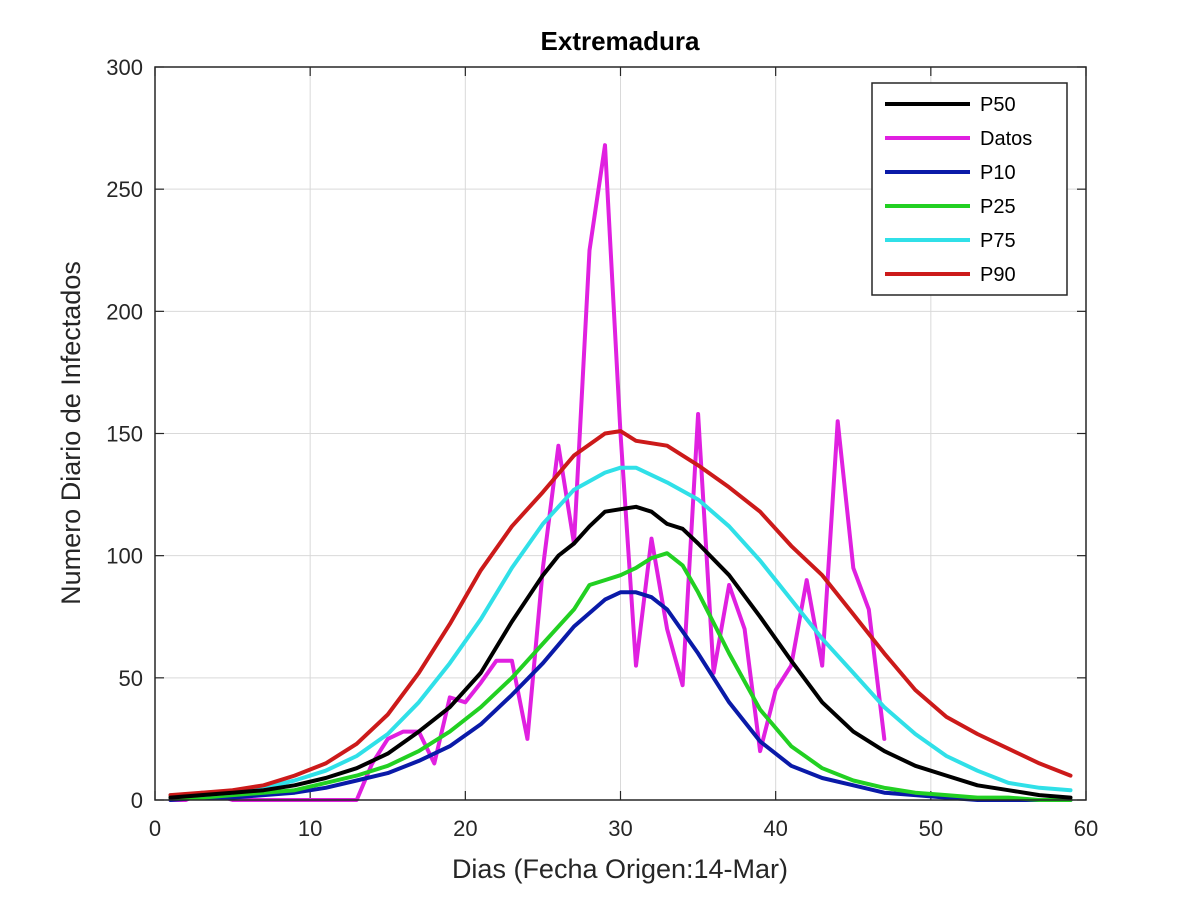 The width and height of the screenshot is (1200, 900). I want to click on y-tick-label: 300, so click(124, 67).